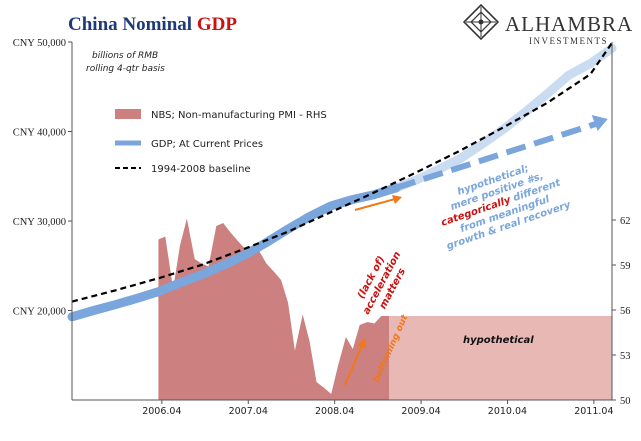  Describe the element at coordinates (125, 69) in the screenshot. I see `chart-subtitle-line-2: rolling 4-qtr basis` at that location.